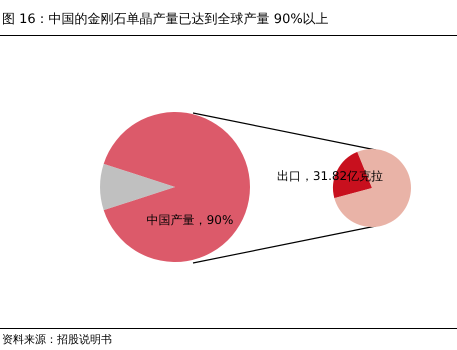  Describe the element at coordinates (190, 220) in the screenshot. I see `slice-label: 中国产量，90%` at that location.